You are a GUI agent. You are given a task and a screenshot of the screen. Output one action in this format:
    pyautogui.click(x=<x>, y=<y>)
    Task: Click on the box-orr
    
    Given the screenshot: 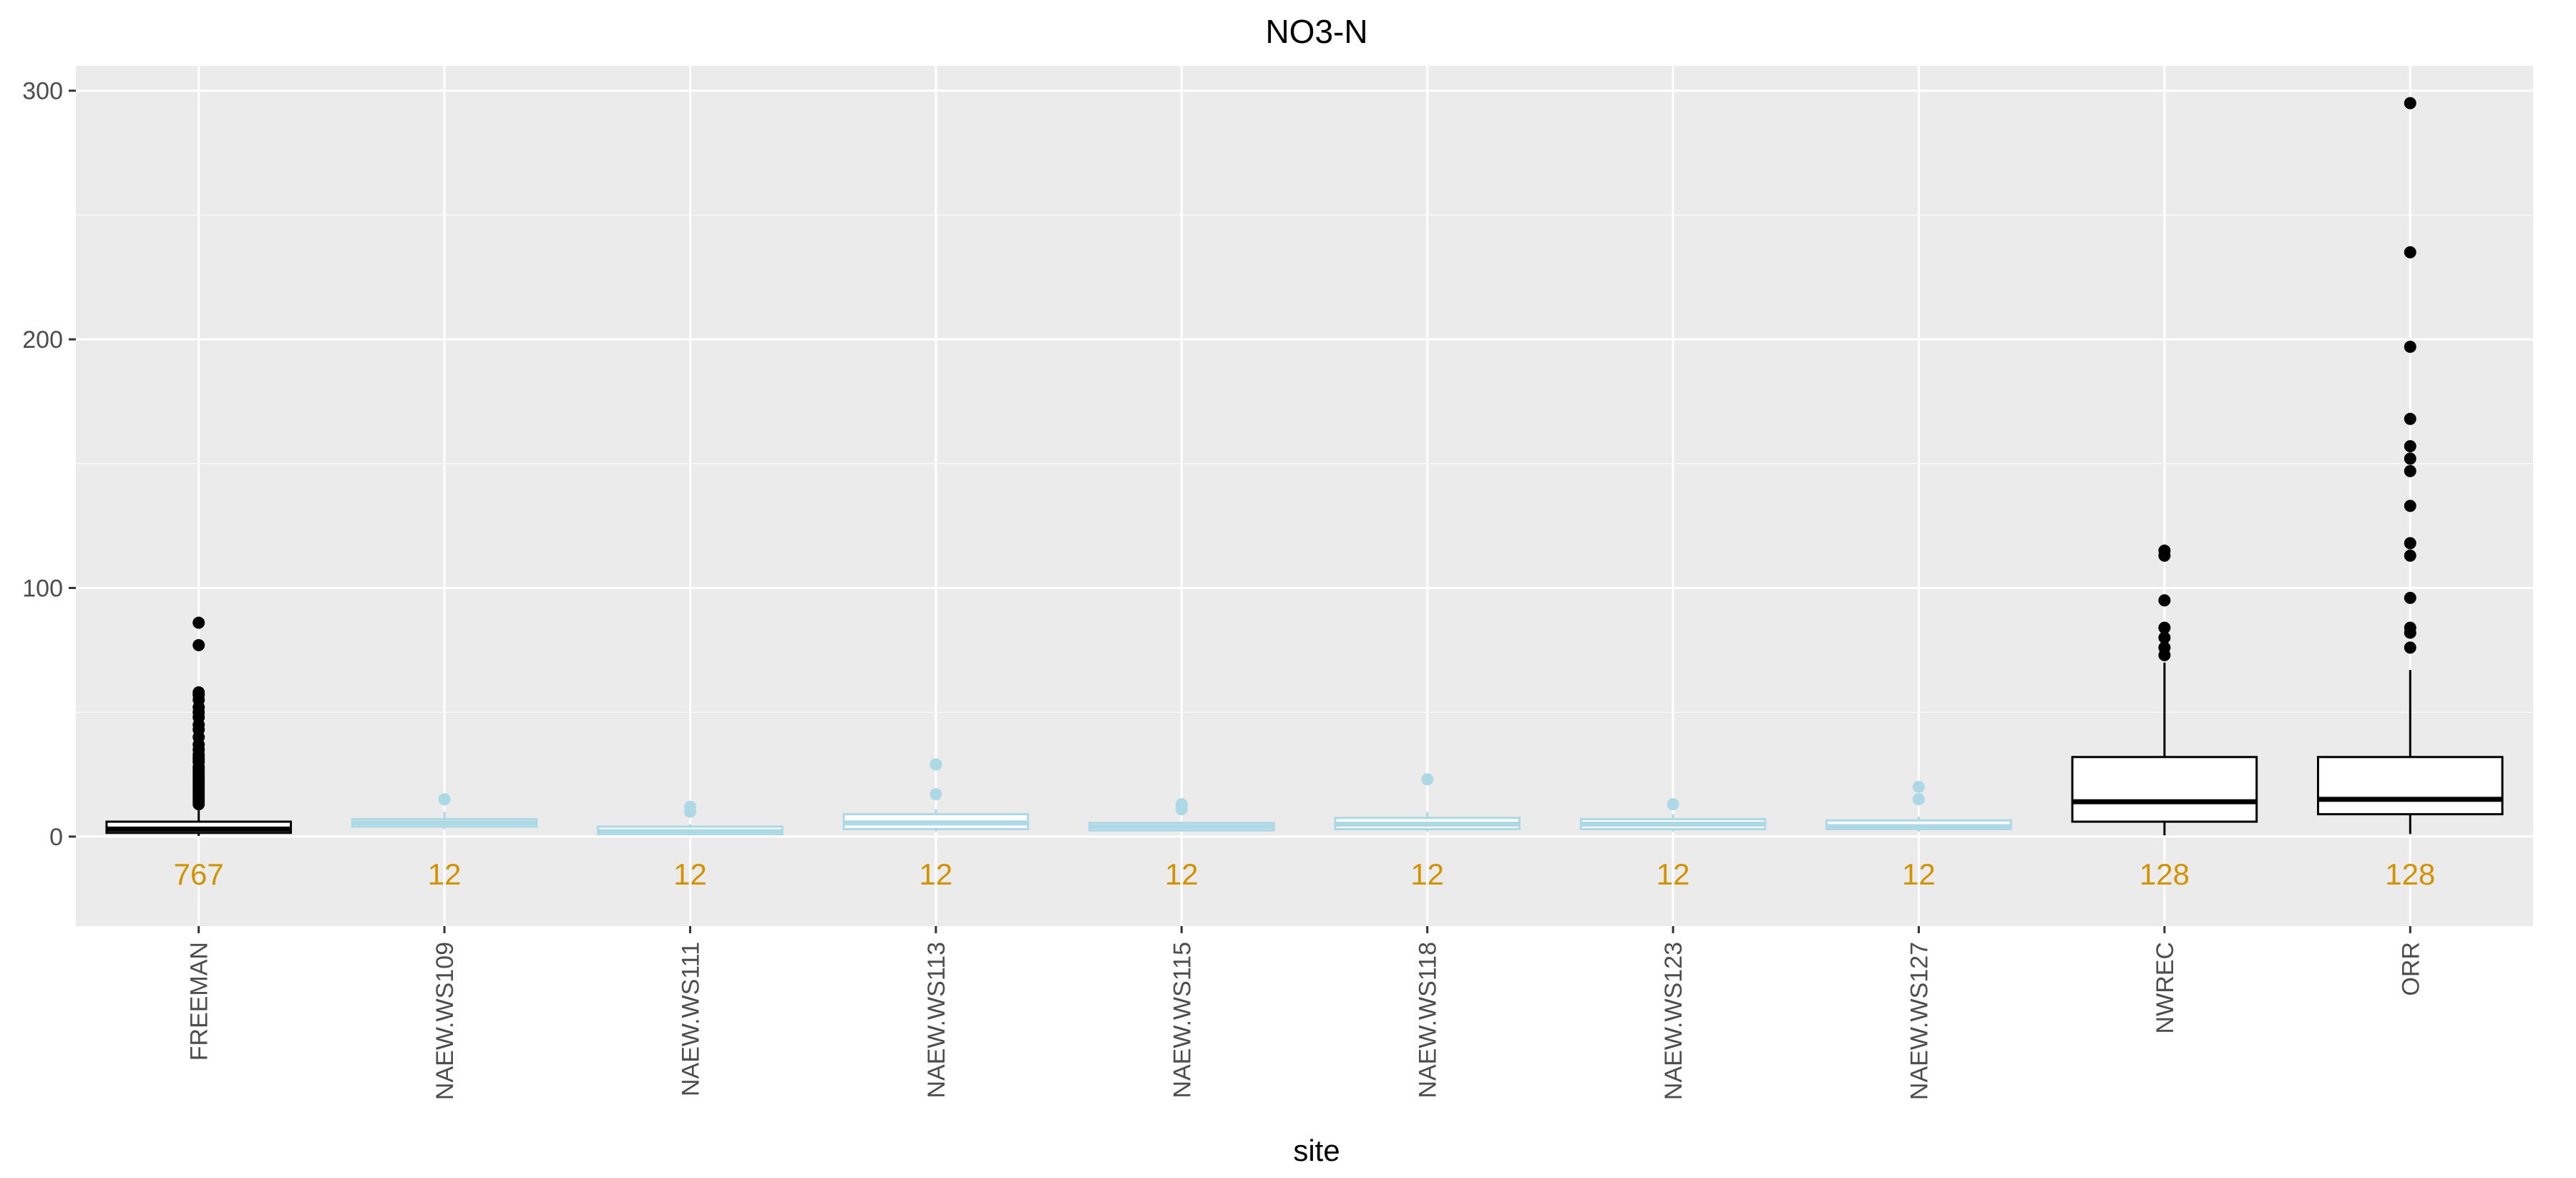 What is the action you would take?
    pyautogui.click(x=2410, y=465)
    